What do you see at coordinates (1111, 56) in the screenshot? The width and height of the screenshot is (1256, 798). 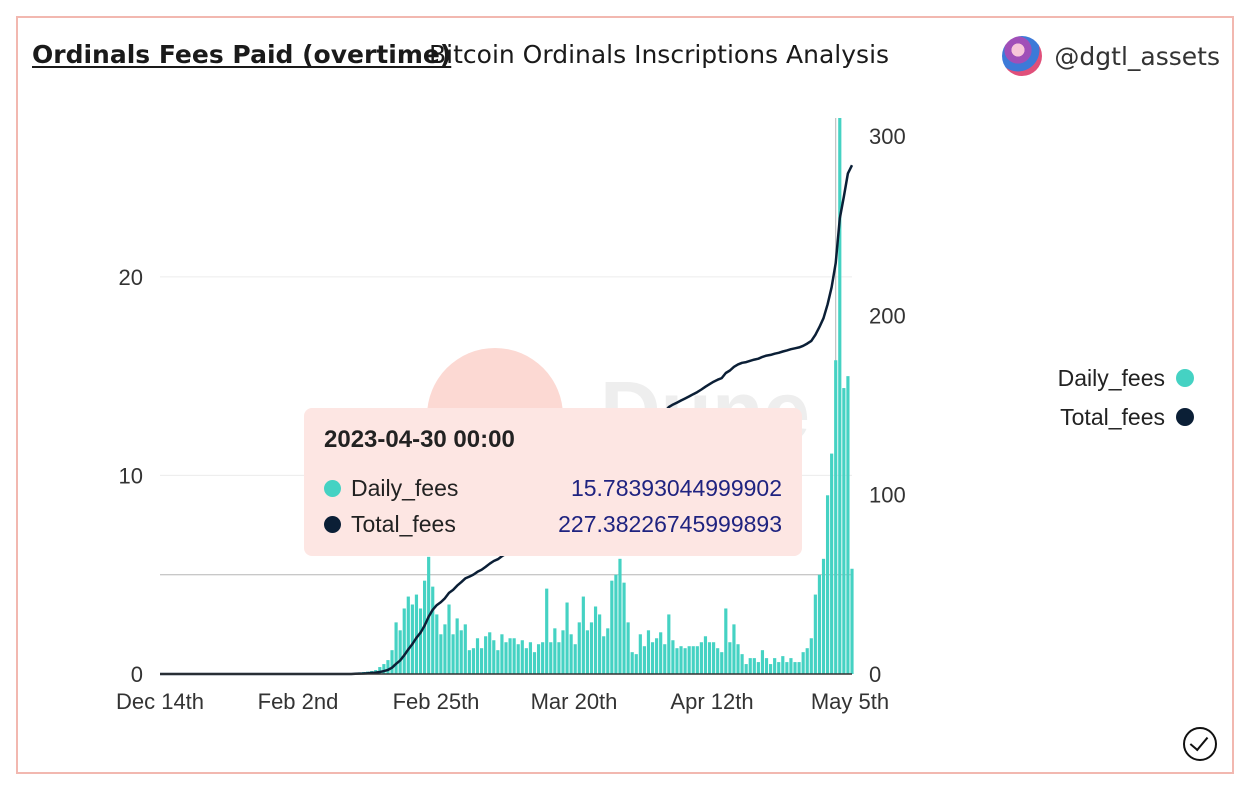 I see `author-link: @dgtl_assets` at bounding box center [1111, 56].